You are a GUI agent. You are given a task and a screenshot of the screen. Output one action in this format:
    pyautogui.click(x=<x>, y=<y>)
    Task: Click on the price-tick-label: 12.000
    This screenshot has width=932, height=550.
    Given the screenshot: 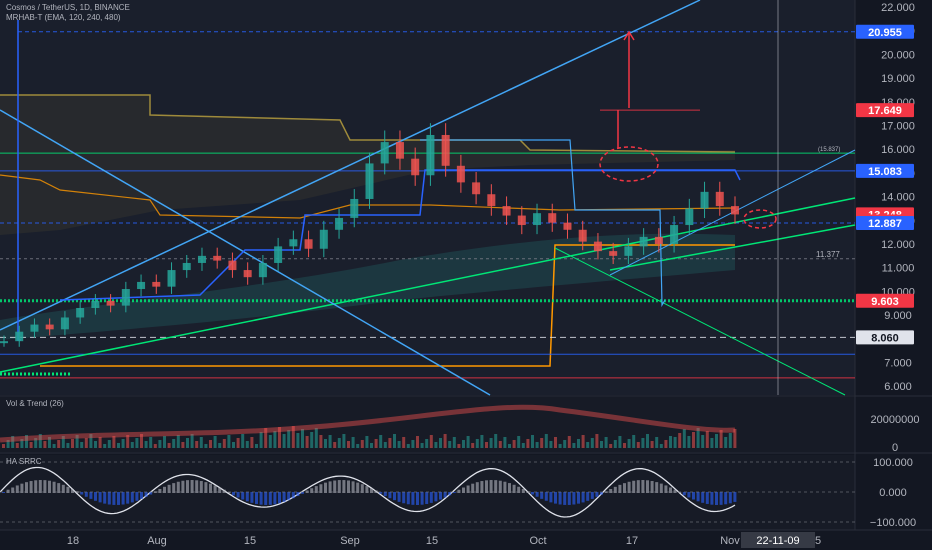 What is the action you would take?
    pyautogui.click(x=898, y=245)
    